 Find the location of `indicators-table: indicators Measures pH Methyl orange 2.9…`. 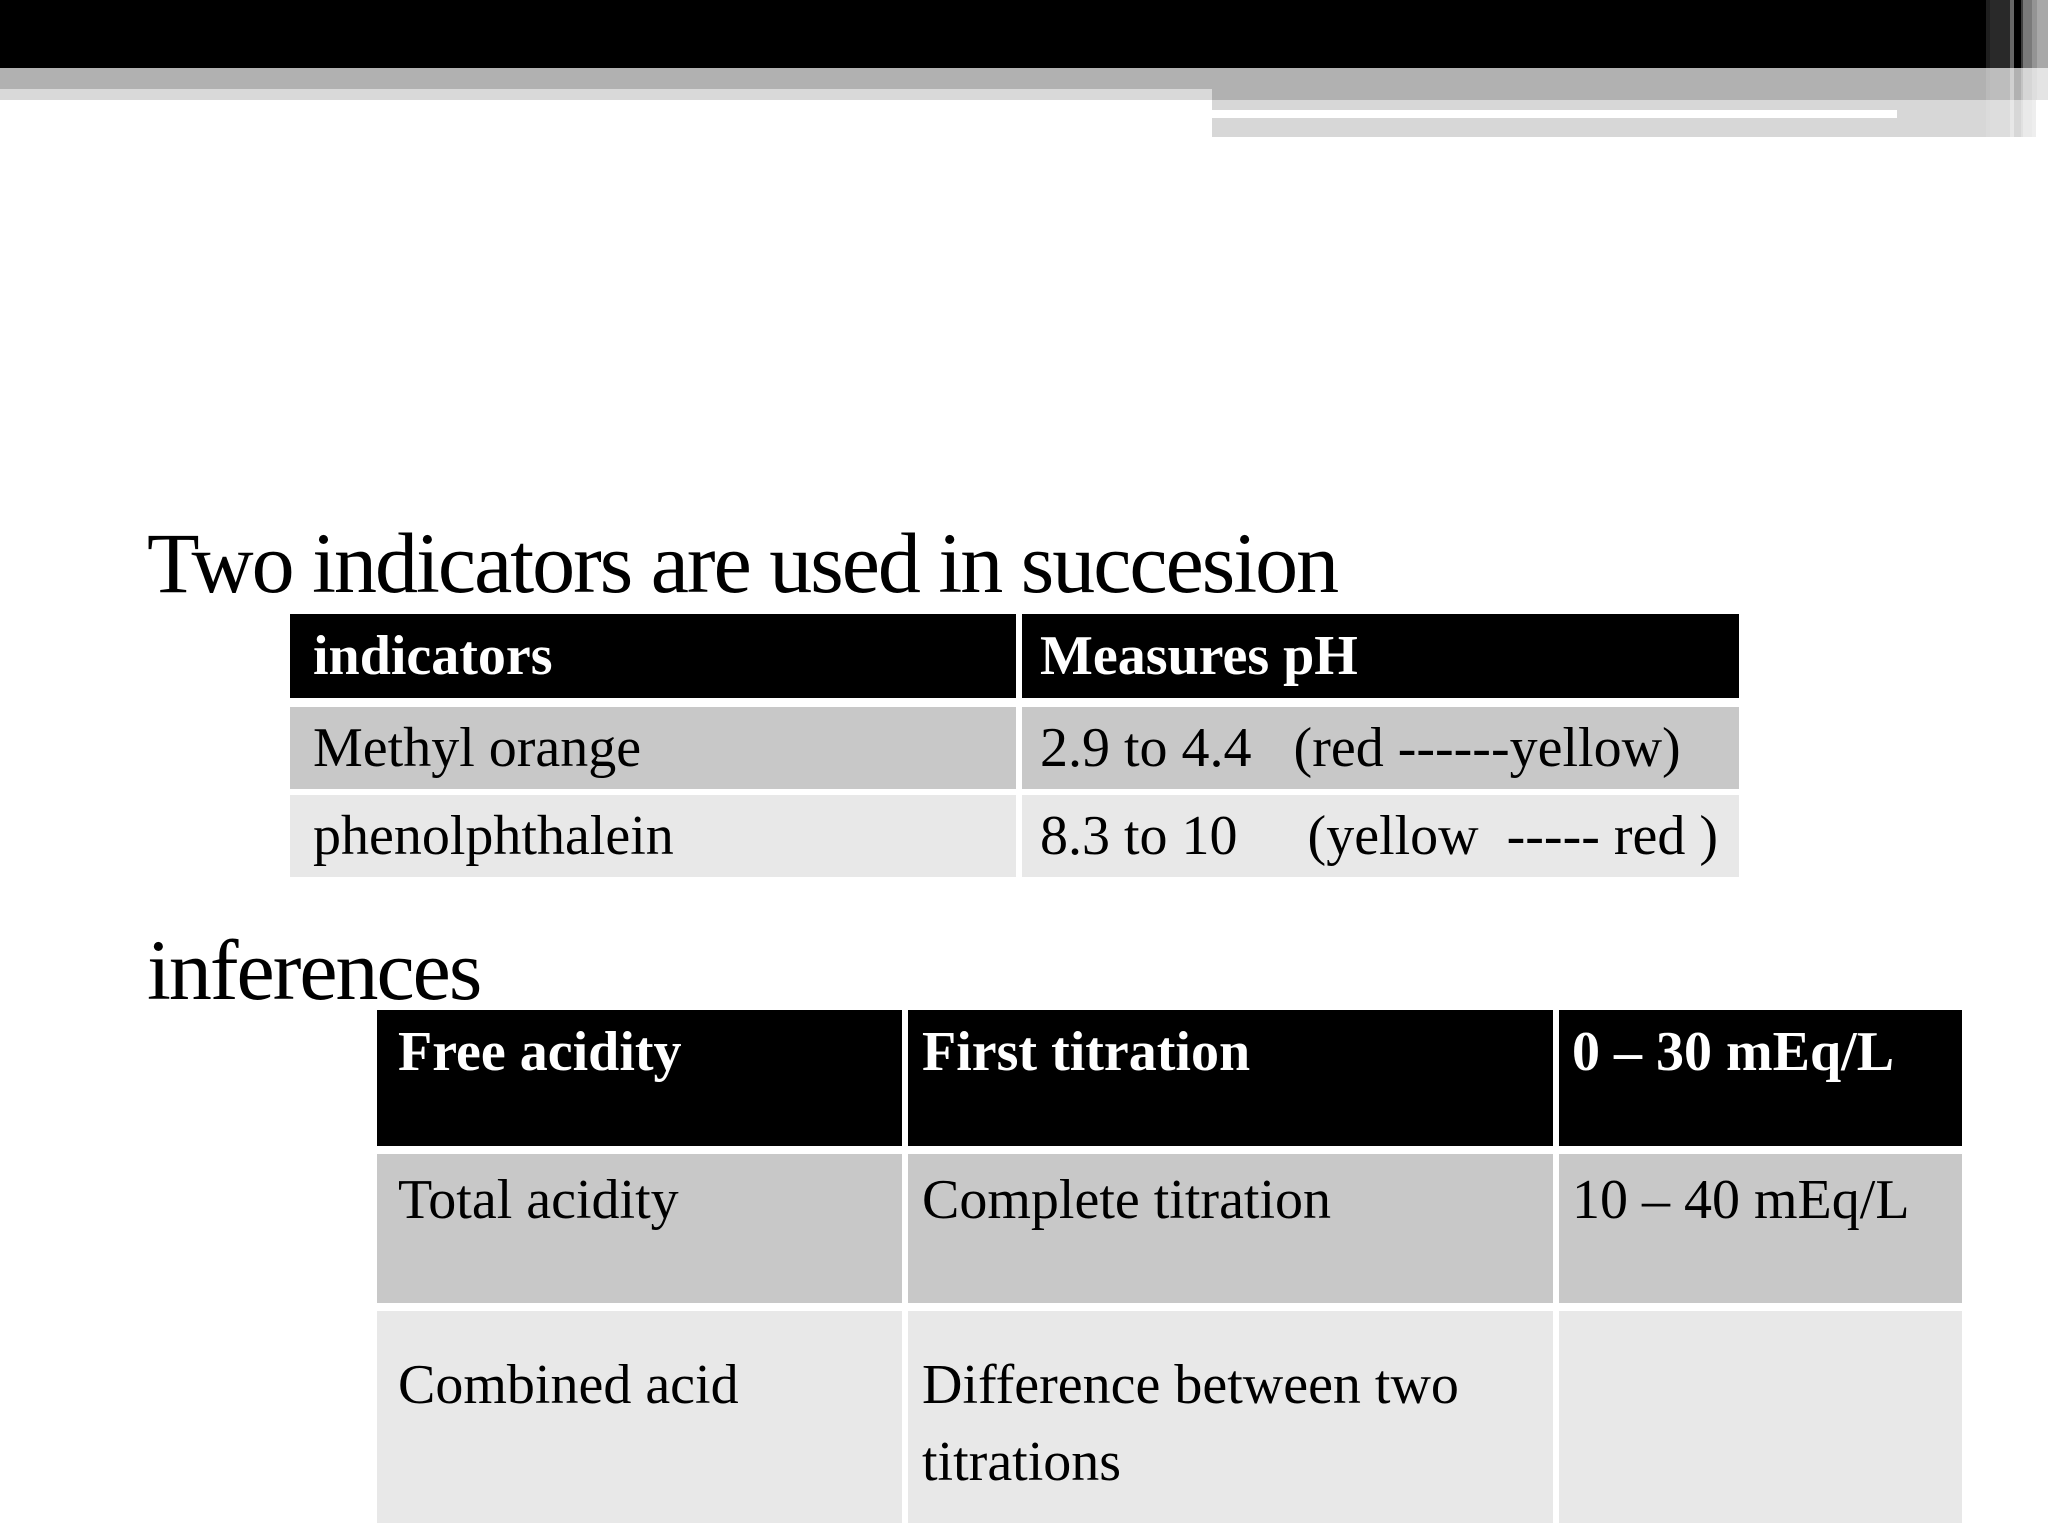

indicators-table: indicators Measures pH Methyl orange 2.9… is located at coordinates (1014, 748).